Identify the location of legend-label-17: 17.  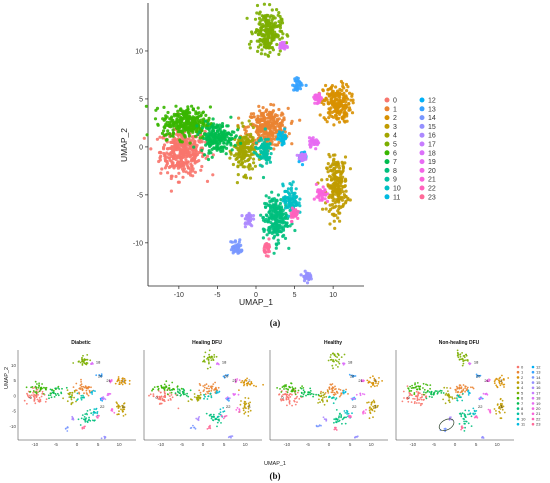
(432, 145).